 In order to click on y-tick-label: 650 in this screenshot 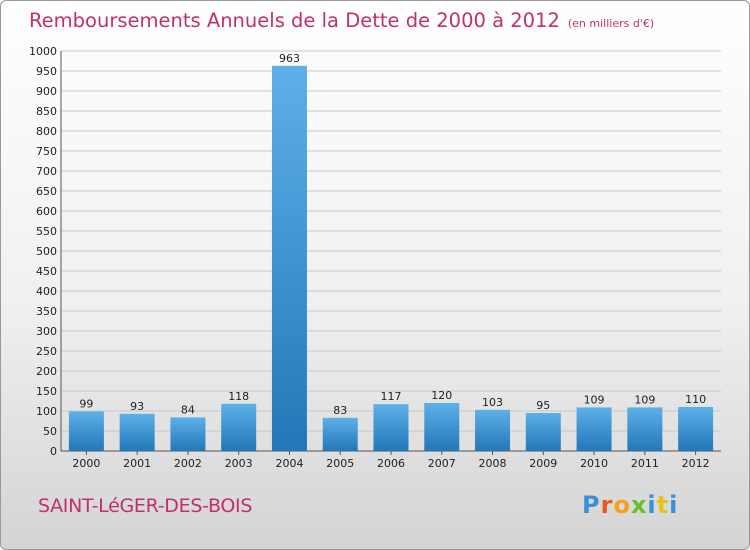, I will do `click(46, 191)`.